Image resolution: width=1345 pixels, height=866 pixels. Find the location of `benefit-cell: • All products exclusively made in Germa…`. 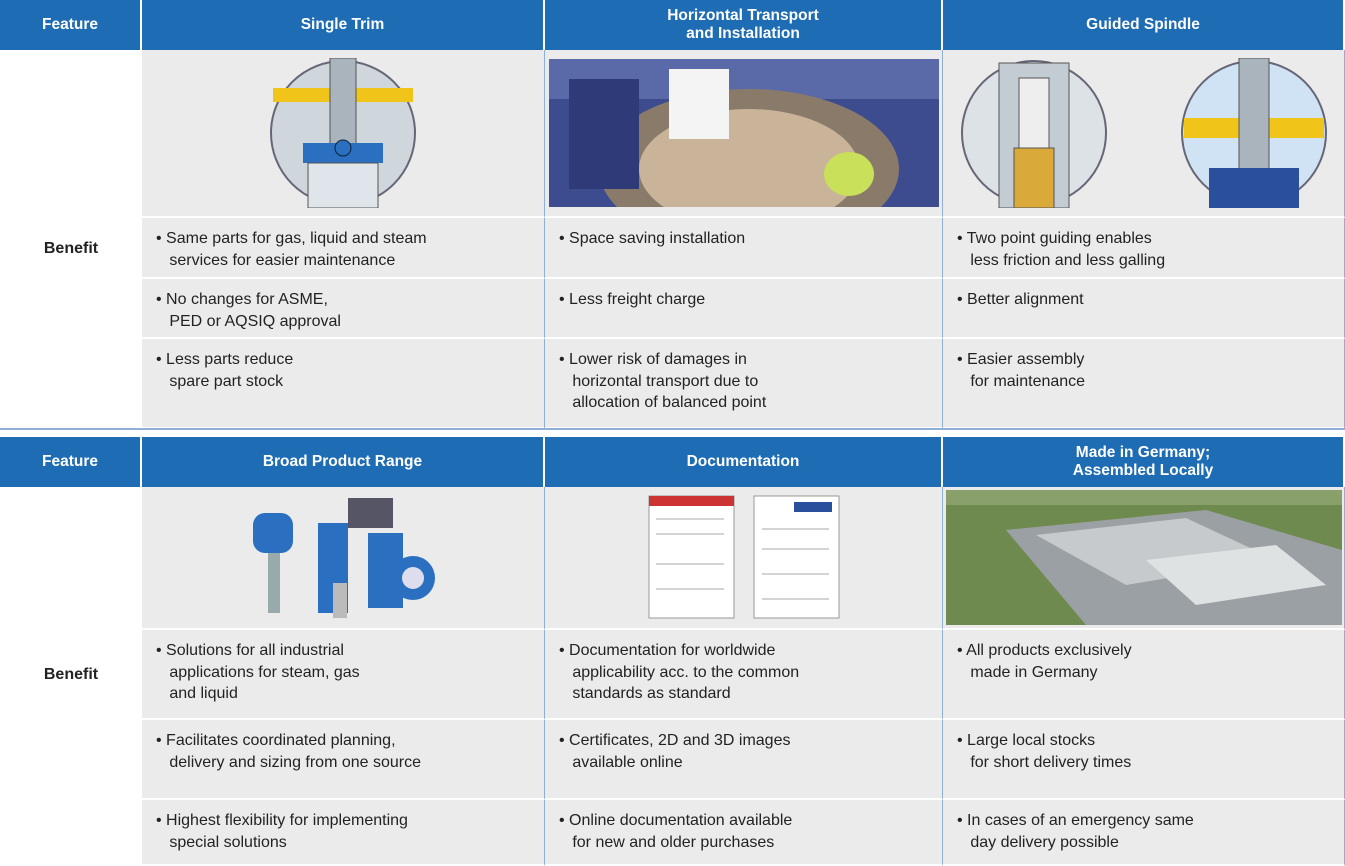

benefit-cell: • All products exclusively made in Germa… is located at coordinates (1144, 675).